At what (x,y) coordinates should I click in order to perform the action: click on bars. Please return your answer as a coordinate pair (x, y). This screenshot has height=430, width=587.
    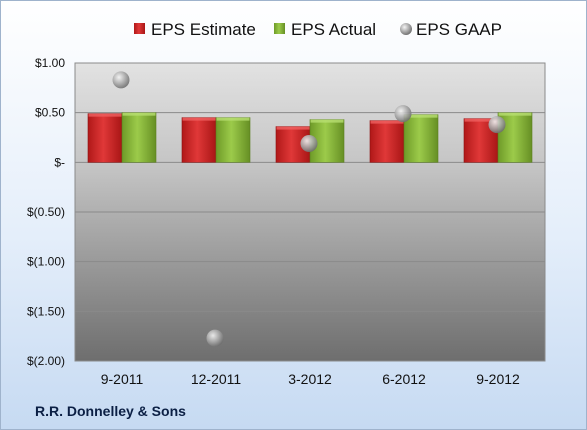
    Looking at the image, I should click on (310, 137).